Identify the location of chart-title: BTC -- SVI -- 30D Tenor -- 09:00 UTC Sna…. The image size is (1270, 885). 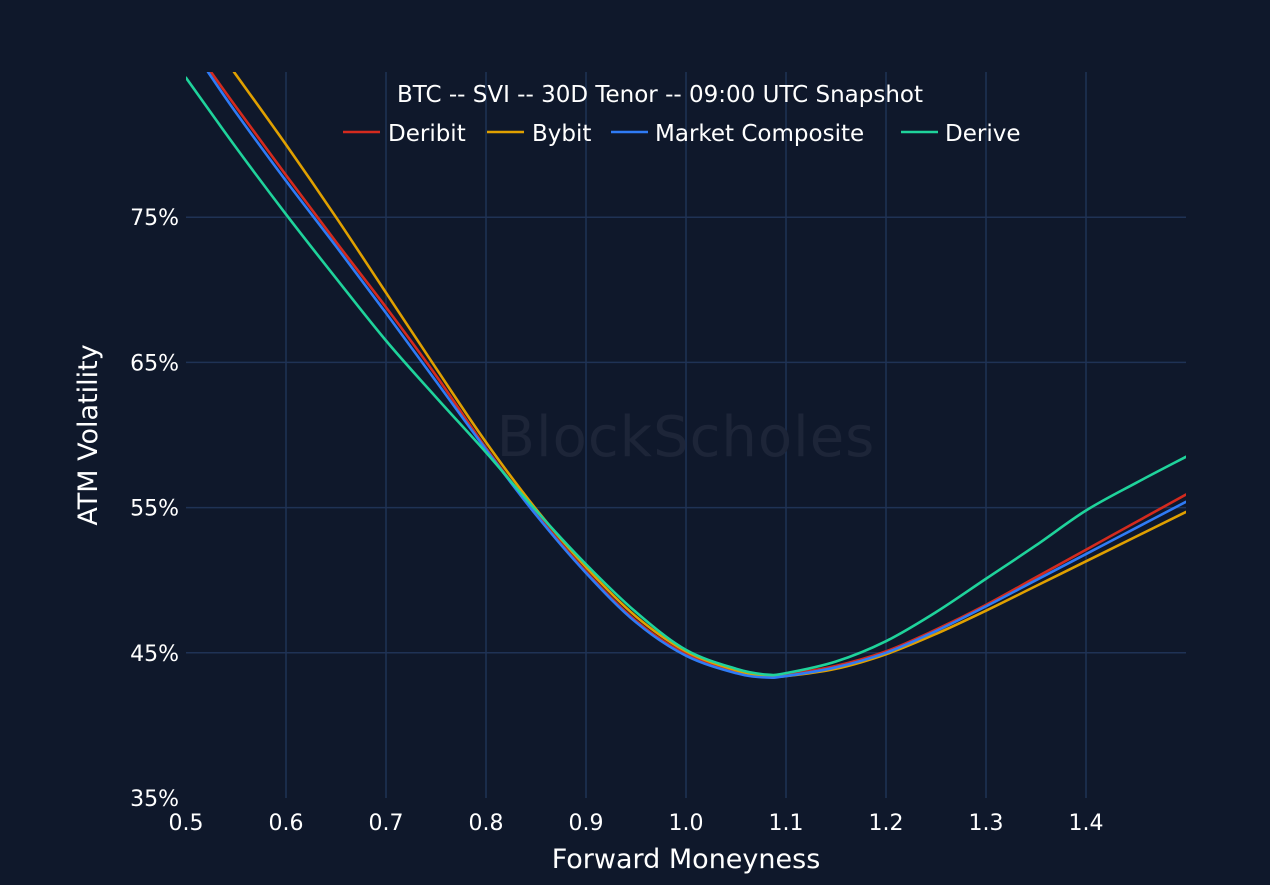
(660, 95).